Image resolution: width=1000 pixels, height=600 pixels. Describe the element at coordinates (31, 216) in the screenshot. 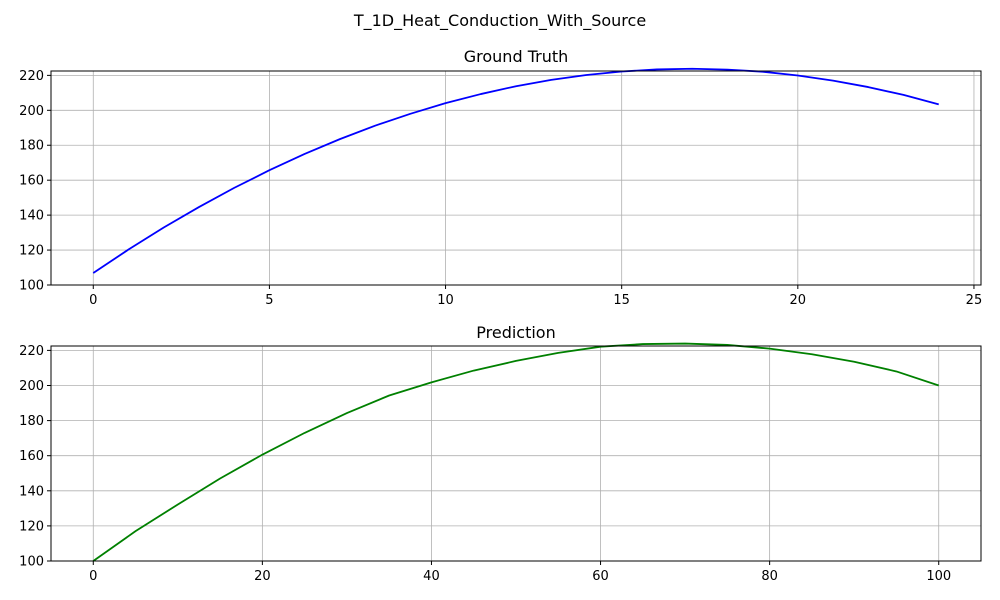

I see `ground-truth-y-tick-label: 140` at that location.